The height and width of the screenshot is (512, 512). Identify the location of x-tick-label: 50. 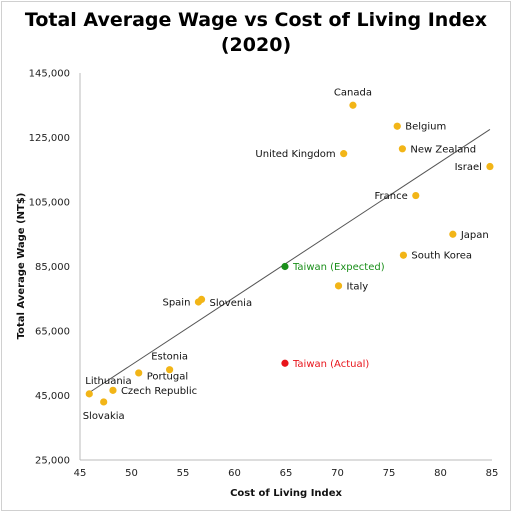
(131, 473).